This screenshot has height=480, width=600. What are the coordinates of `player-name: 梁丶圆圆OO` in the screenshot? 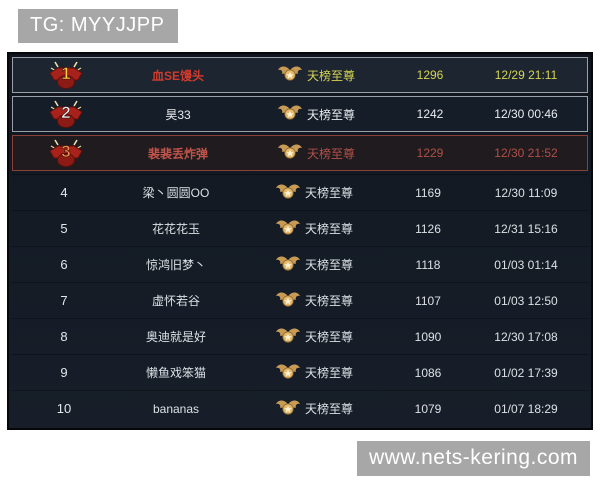 It's located at (176, 193).